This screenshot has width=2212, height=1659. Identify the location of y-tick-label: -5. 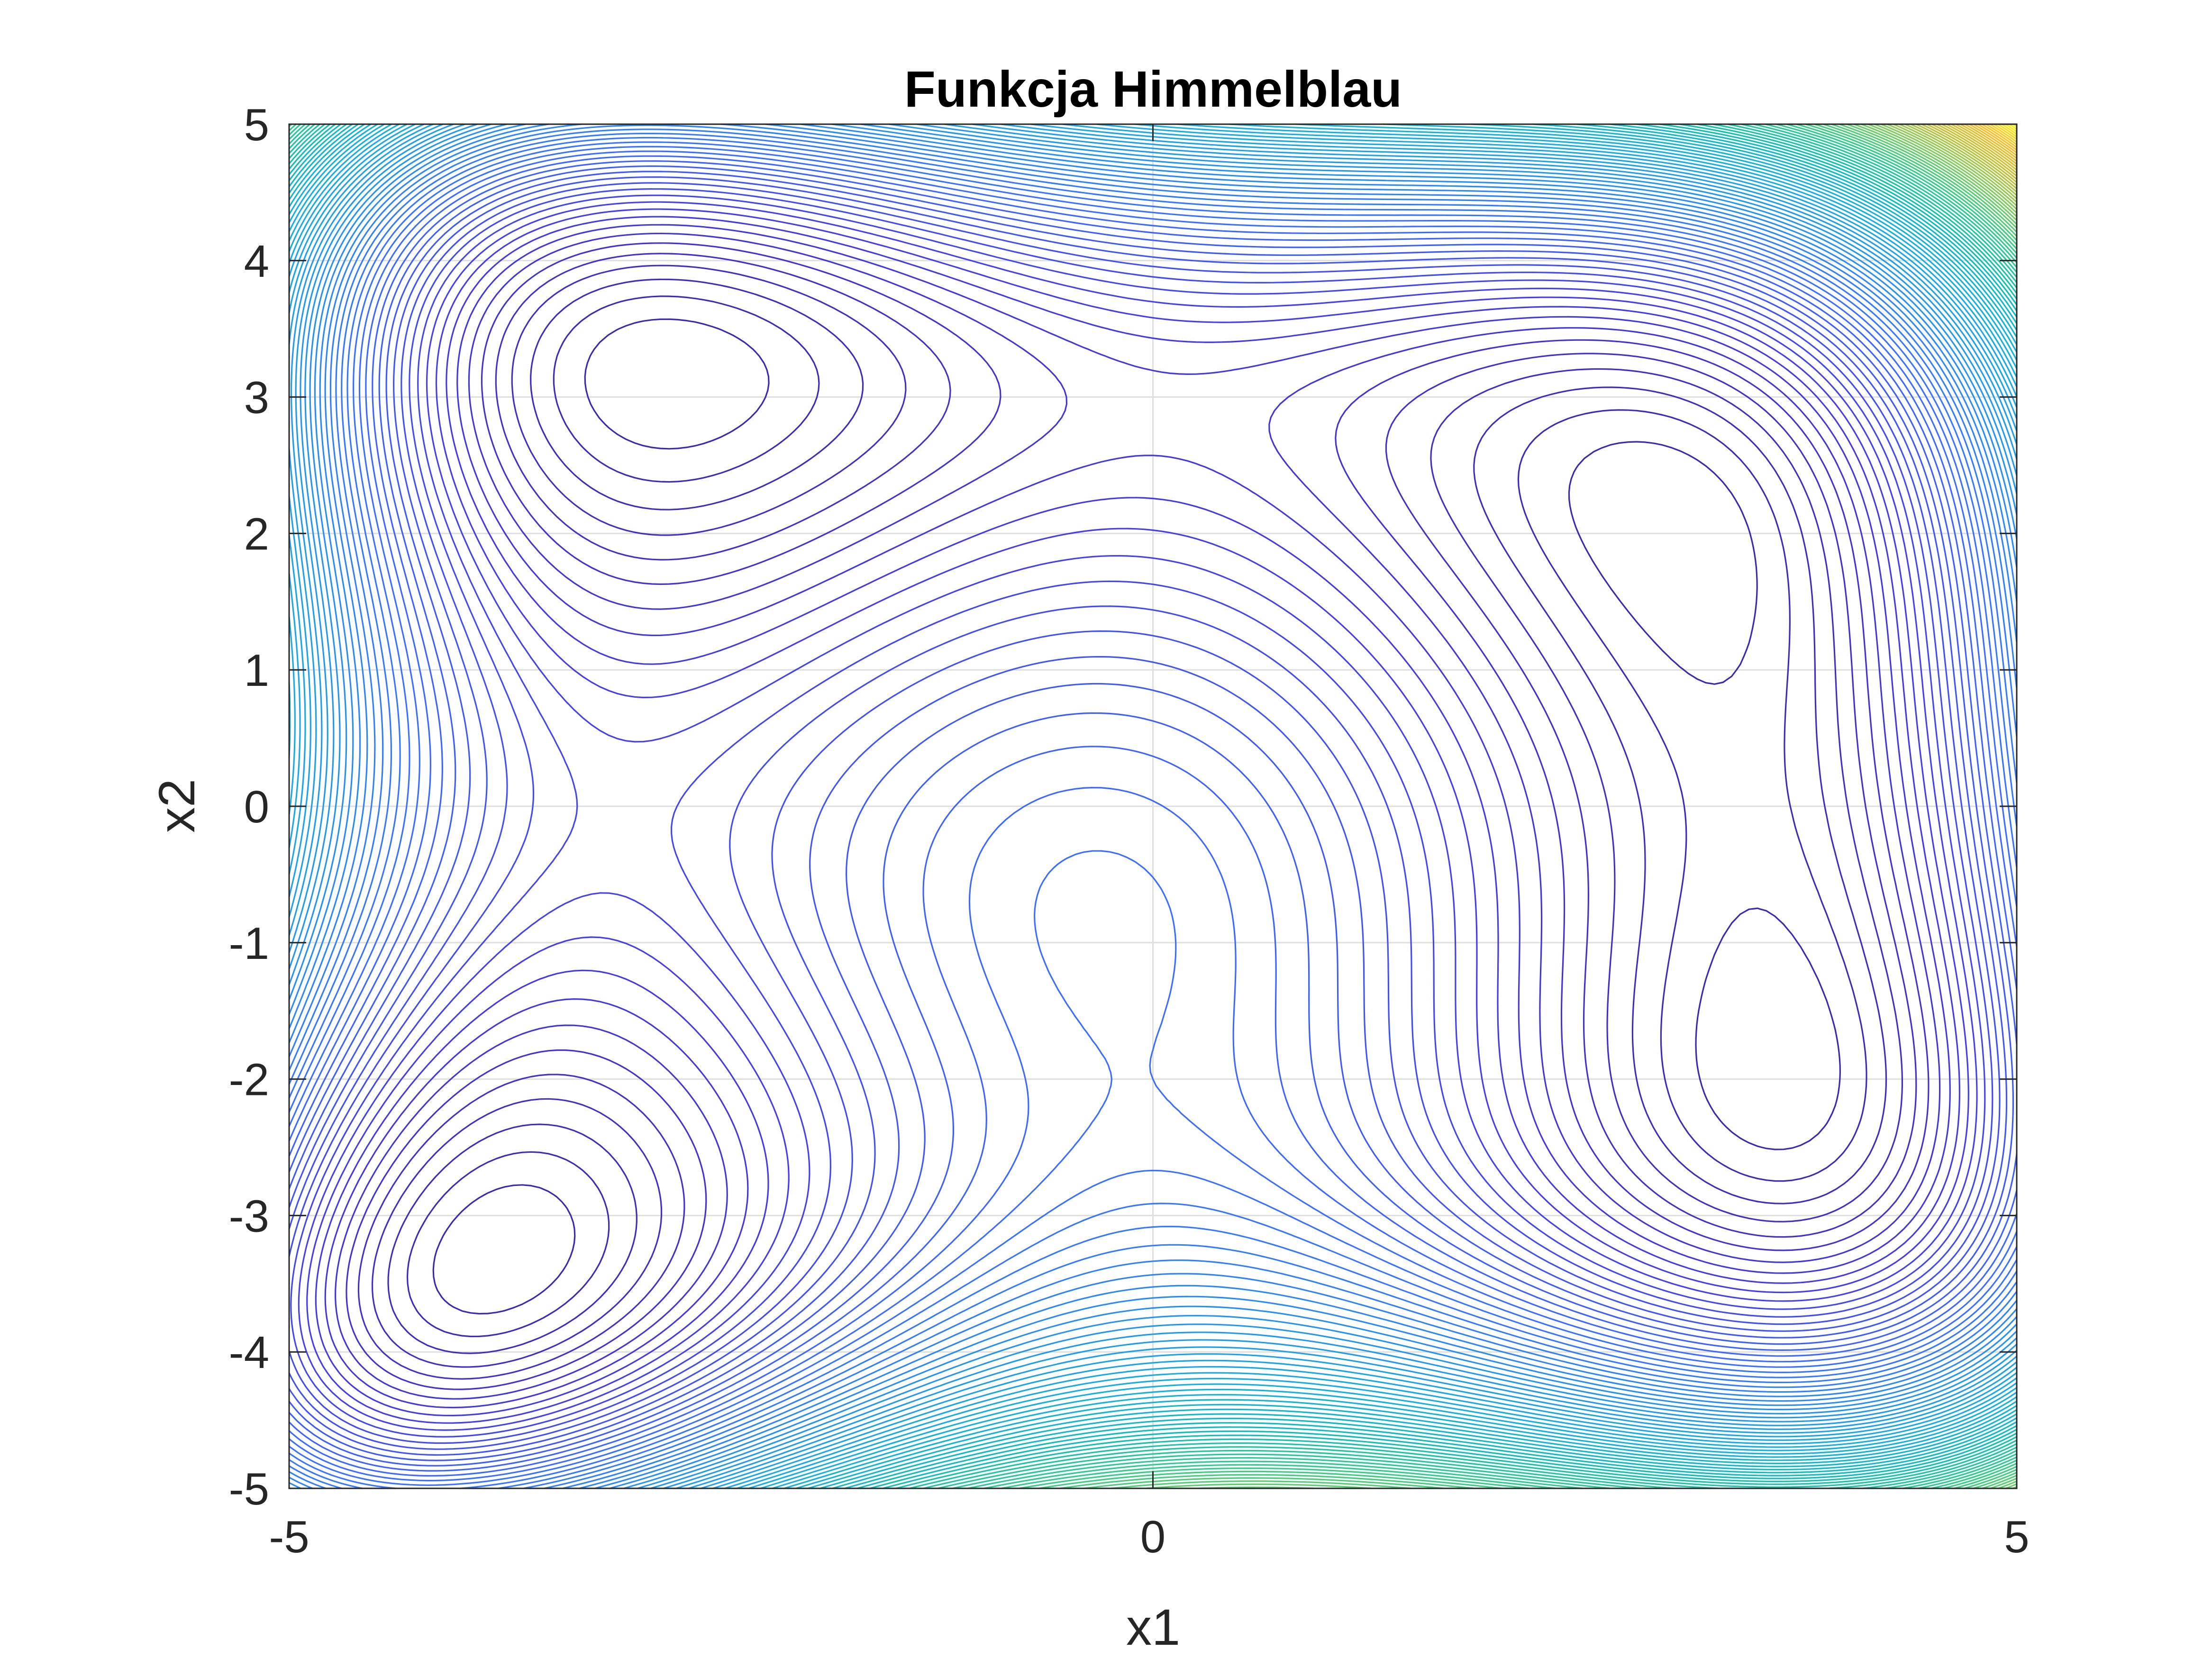
(249, 1489).